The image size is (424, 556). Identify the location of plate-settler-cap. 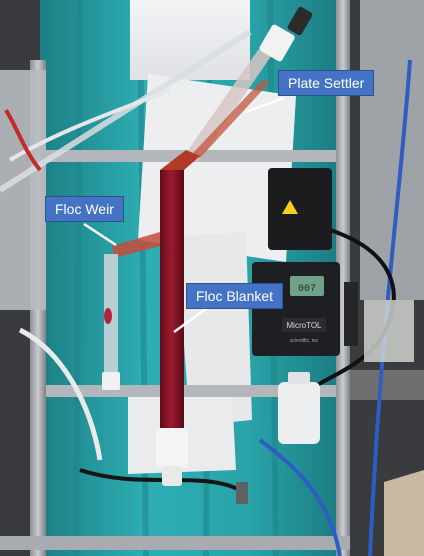
(277, 43).